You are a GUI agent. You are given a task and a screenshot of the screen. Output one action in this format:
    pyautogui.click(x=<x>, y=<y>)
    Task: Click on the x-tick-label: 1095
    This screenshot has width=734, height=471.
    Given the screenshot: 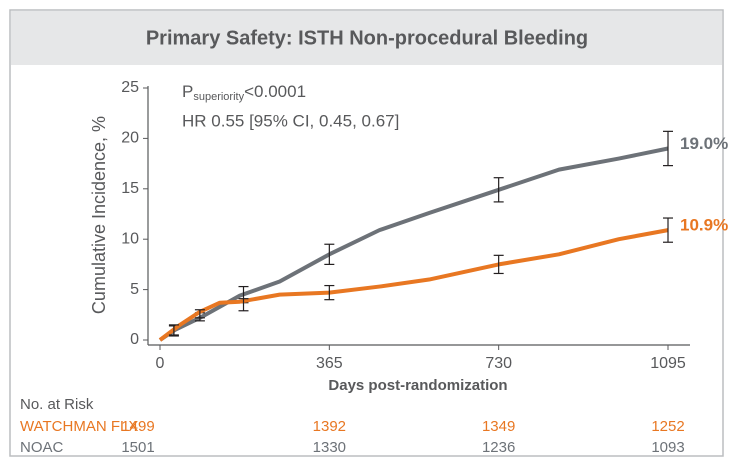 What is the action you would take?
    pyautogui.click(x=668, y=363)
    